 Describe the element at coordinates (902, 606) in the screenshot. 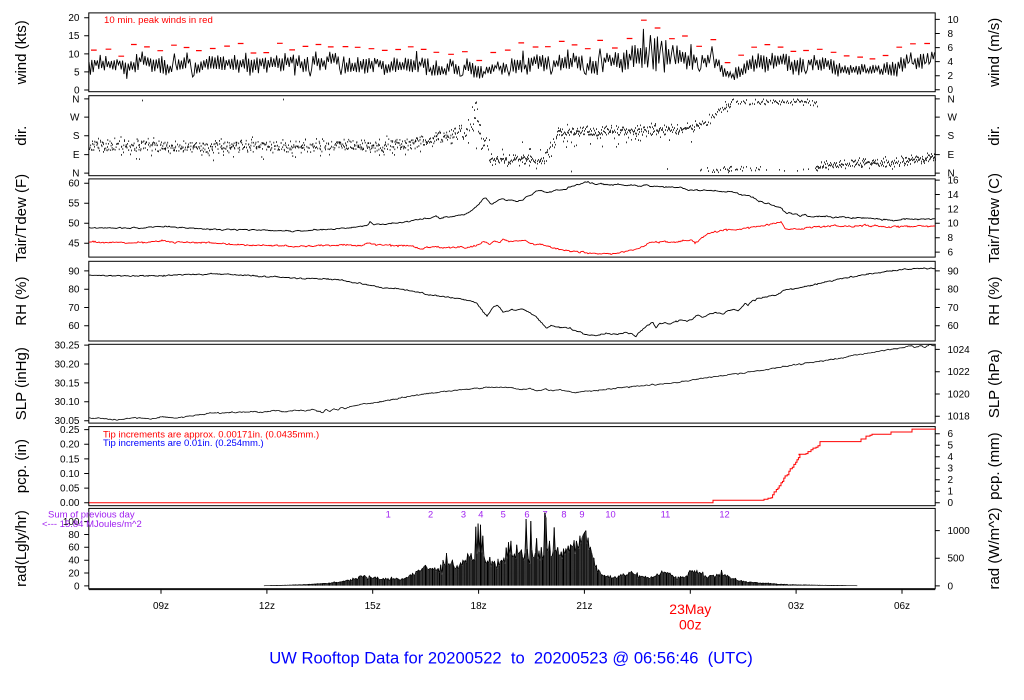

I see `svg-text: 06z` at that location.